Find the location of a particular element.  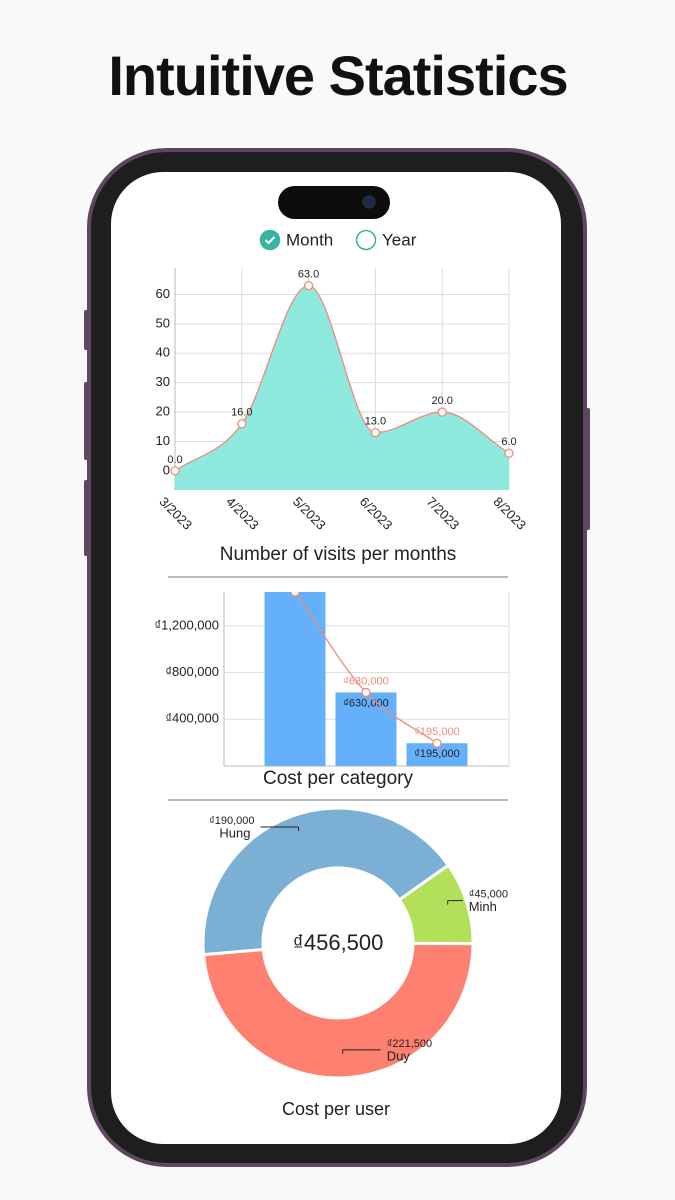

slice-label: Hung is located at coordinates (234, 832).